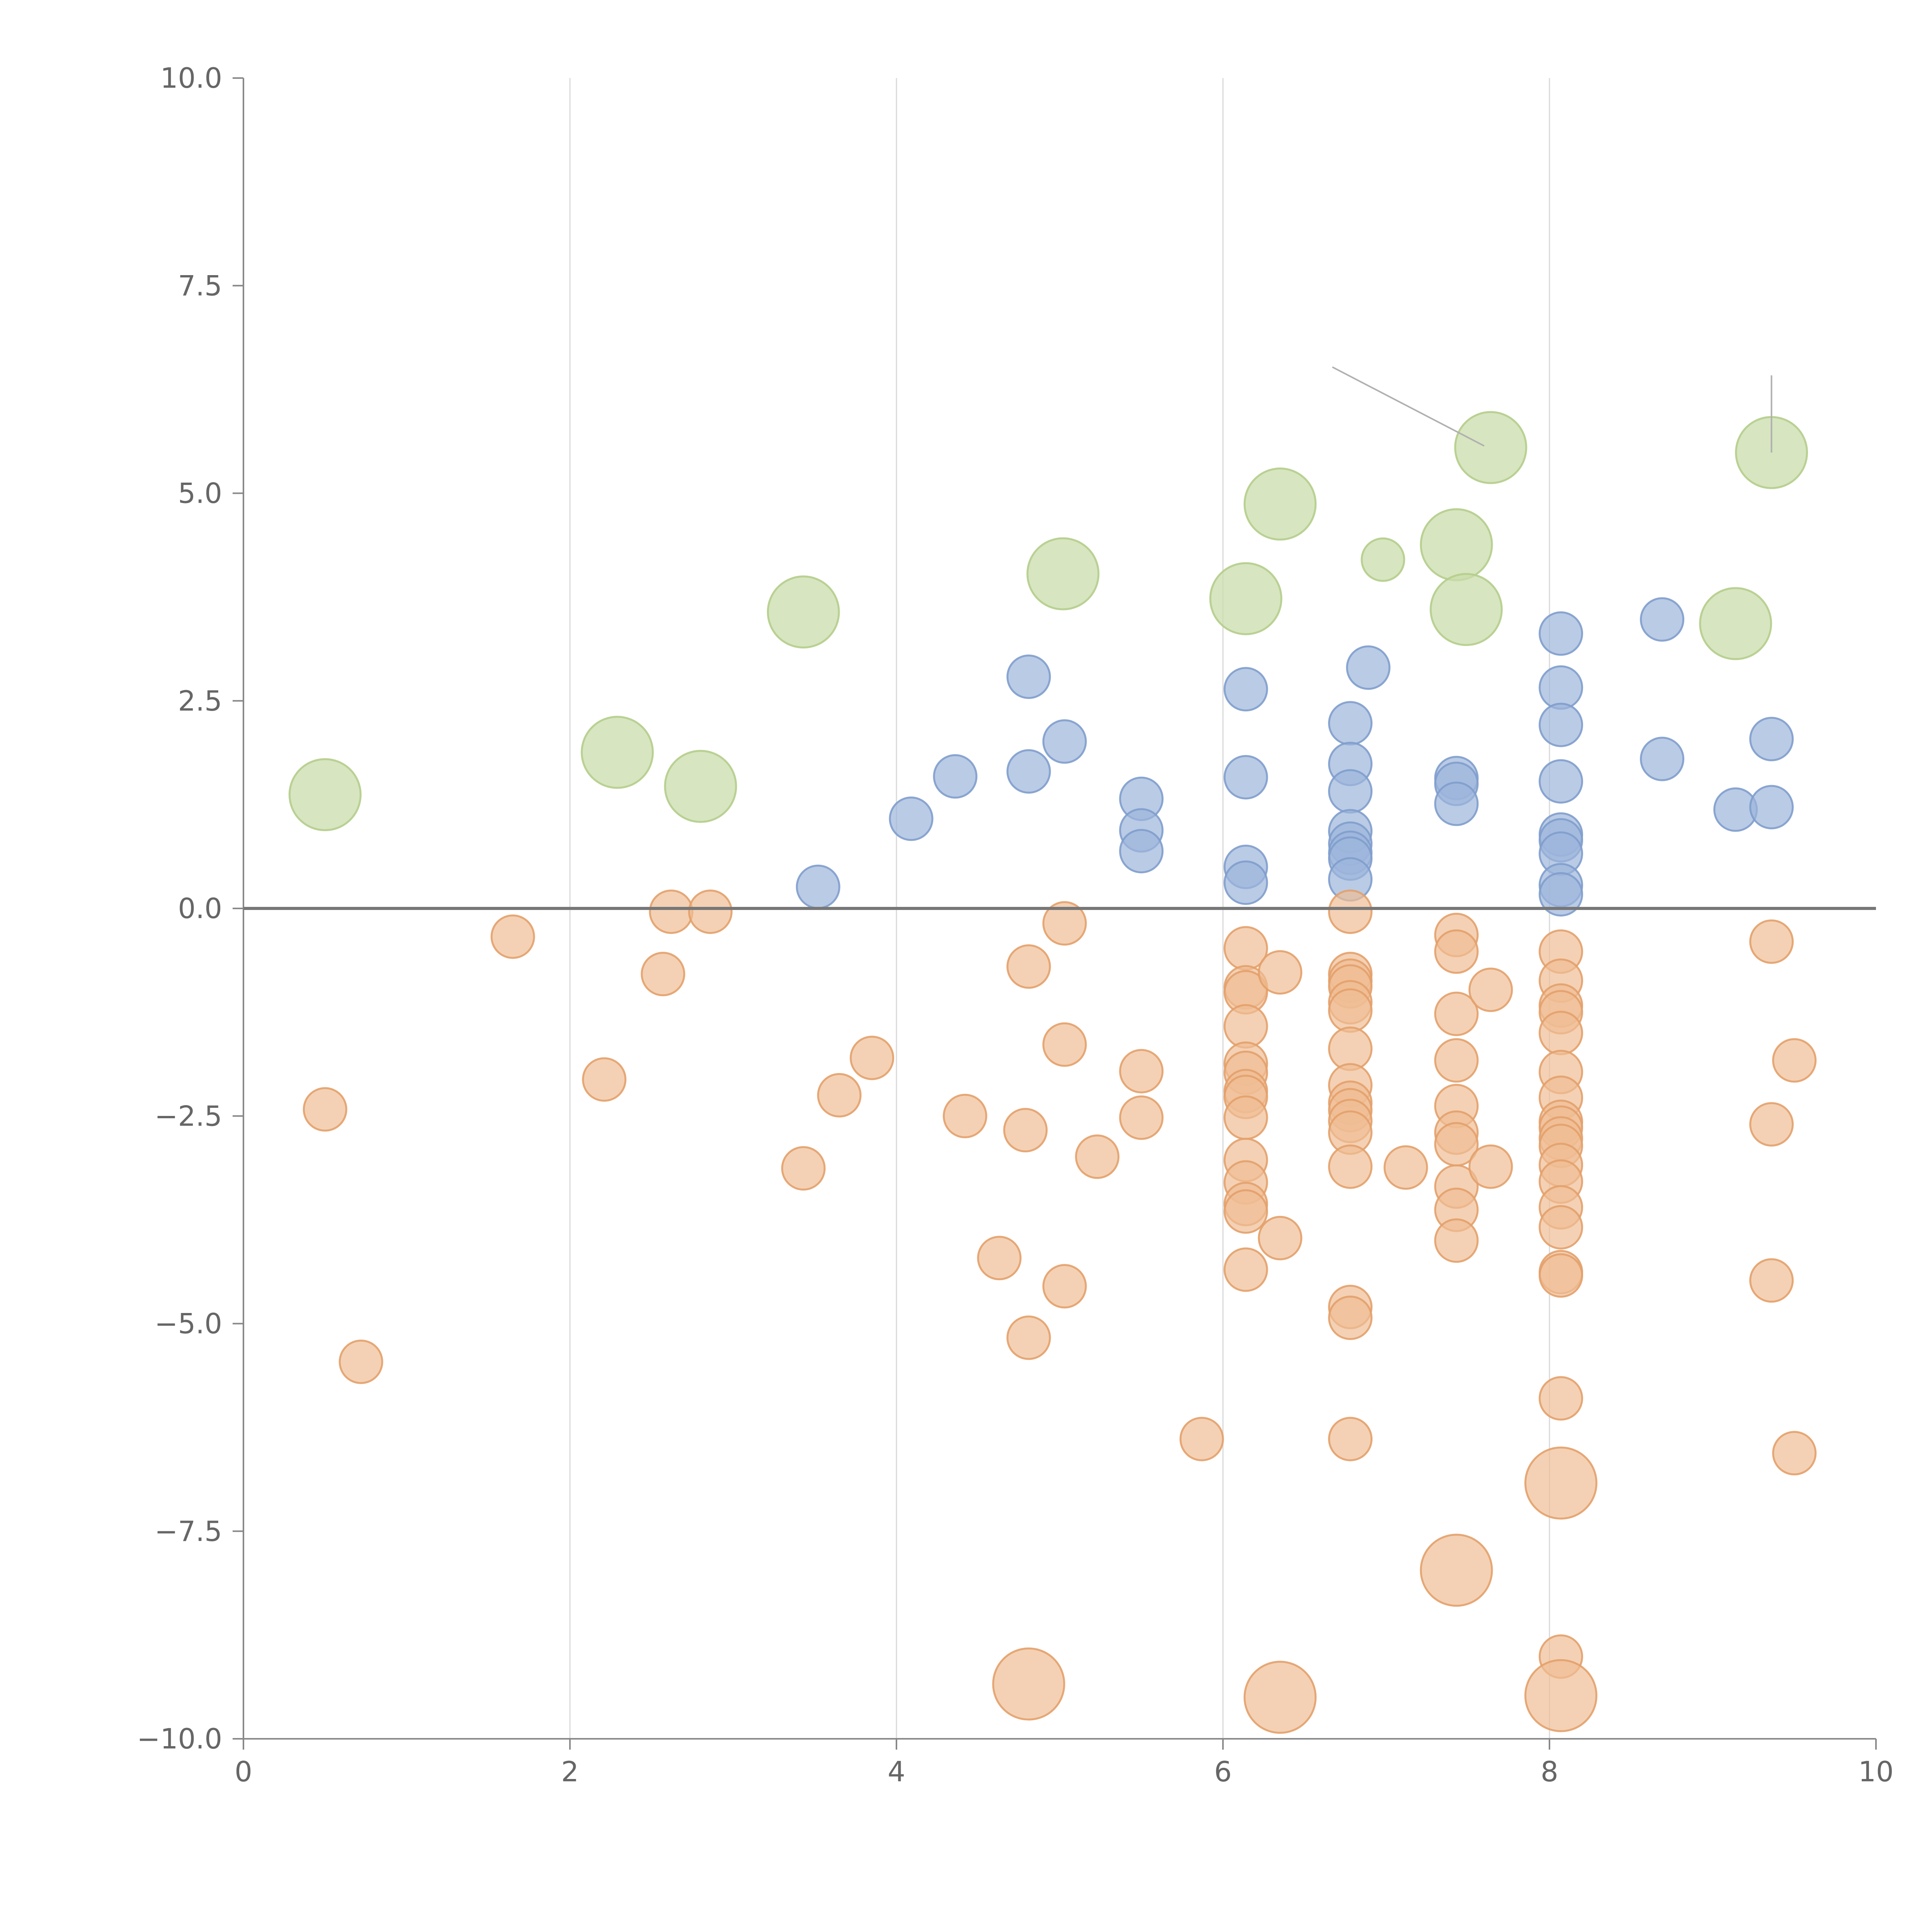 The height and width of the screenshot is (1932, 1932). Describe the element at coordinates (1876, 1771) in the screenshot. I see `x-tick-label-5: 10` at that location.